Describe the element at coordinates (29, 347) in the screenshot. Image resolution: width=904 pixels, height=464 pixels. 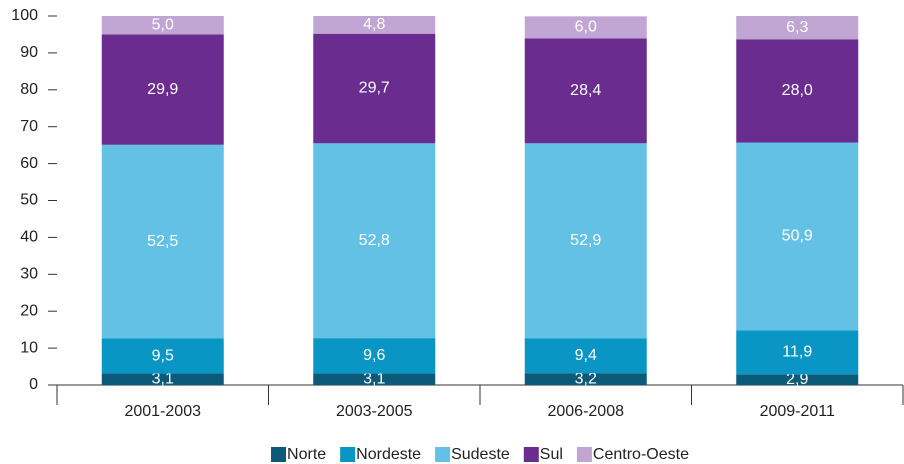
I see `y-tick-label: 10` at that location.